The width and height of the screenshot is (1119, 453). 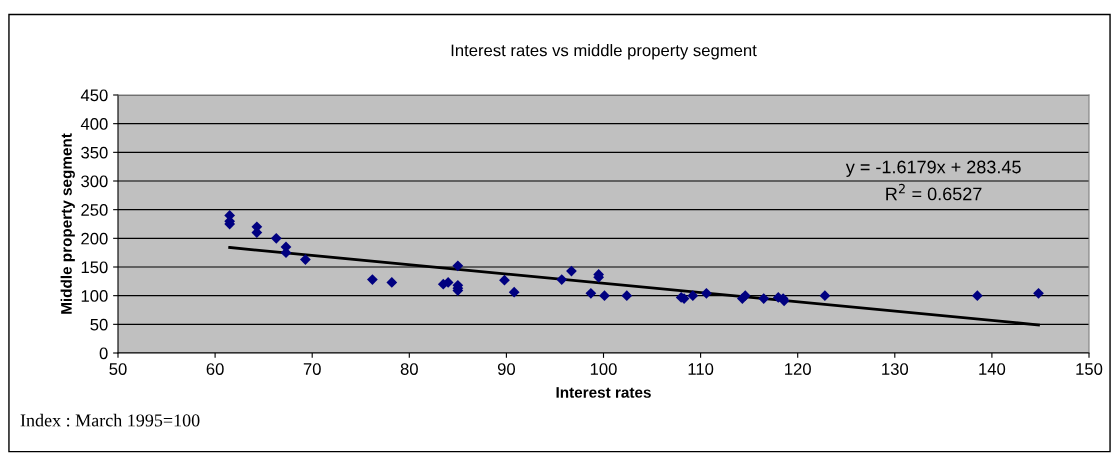 What do you see at coordinates (701, 369) in the screenshot?
I see `x-tick-label: 110` at bounding box center [701, 369].